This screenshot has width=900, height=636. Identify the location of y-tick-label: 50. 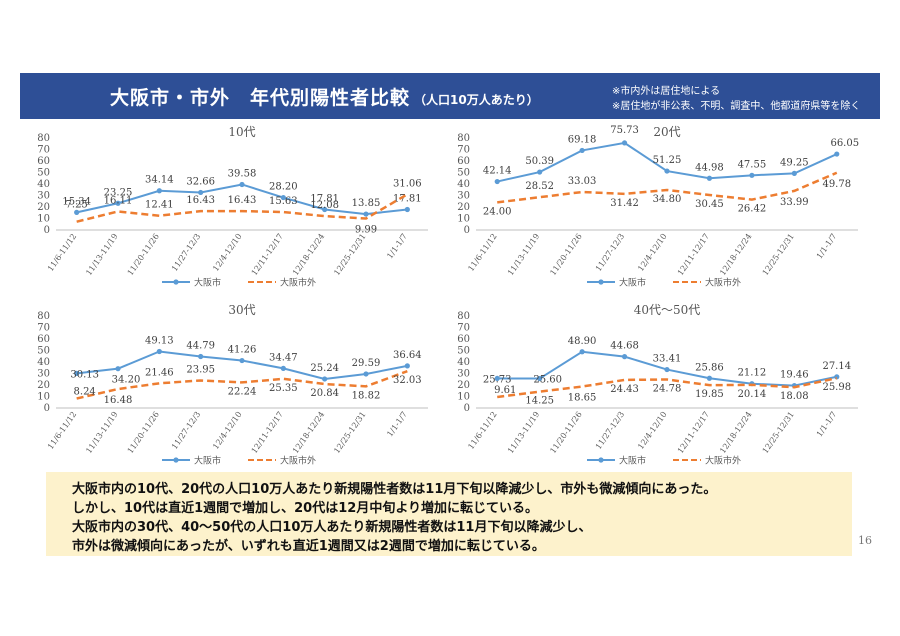
(43, 351).